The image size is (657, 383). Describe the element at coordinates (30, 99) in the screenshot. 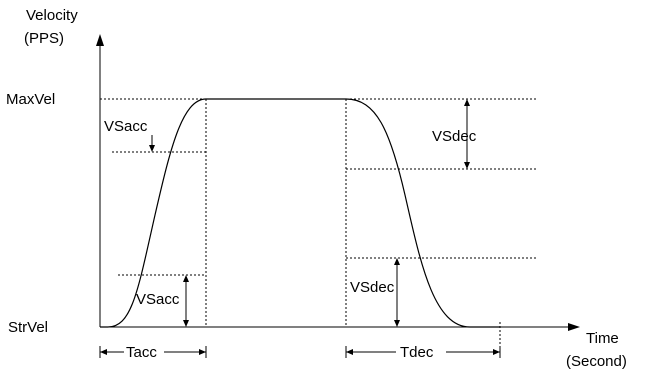

I see `maxvel-label: MaxVel` at that location.